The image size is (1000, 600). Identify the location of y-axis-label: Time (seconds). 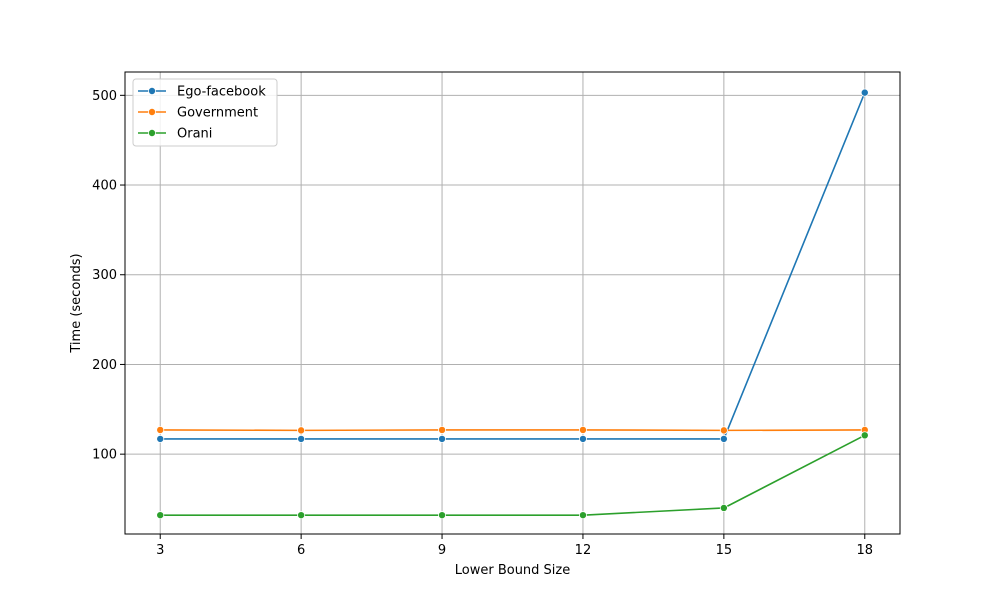
(76, 303).